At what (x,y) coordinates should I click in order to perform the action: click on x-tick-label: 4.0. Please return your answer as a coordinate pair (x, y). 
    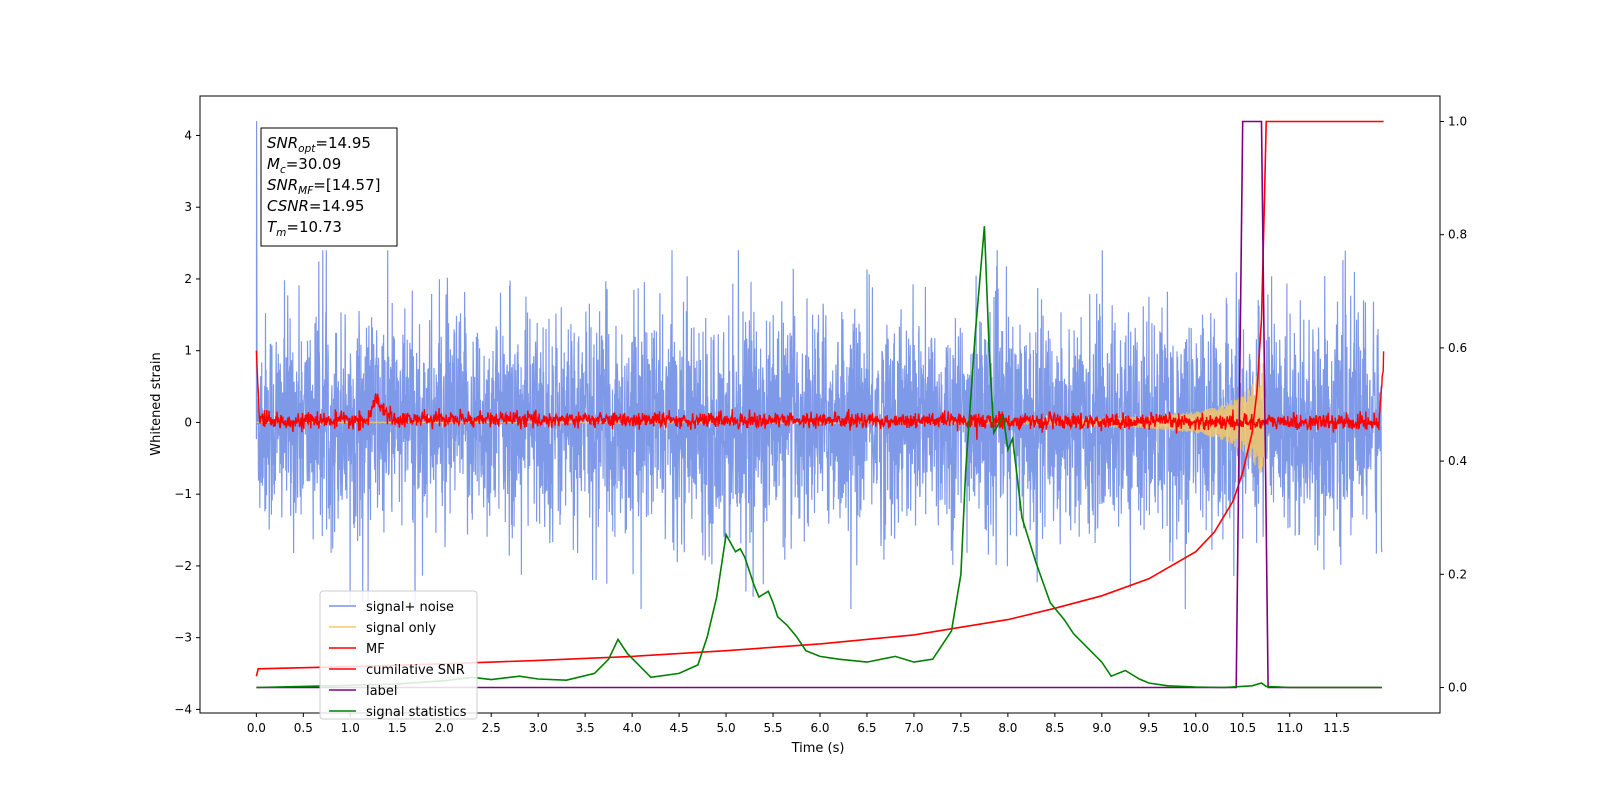
    Looking at the image, I should click on (632, 728).